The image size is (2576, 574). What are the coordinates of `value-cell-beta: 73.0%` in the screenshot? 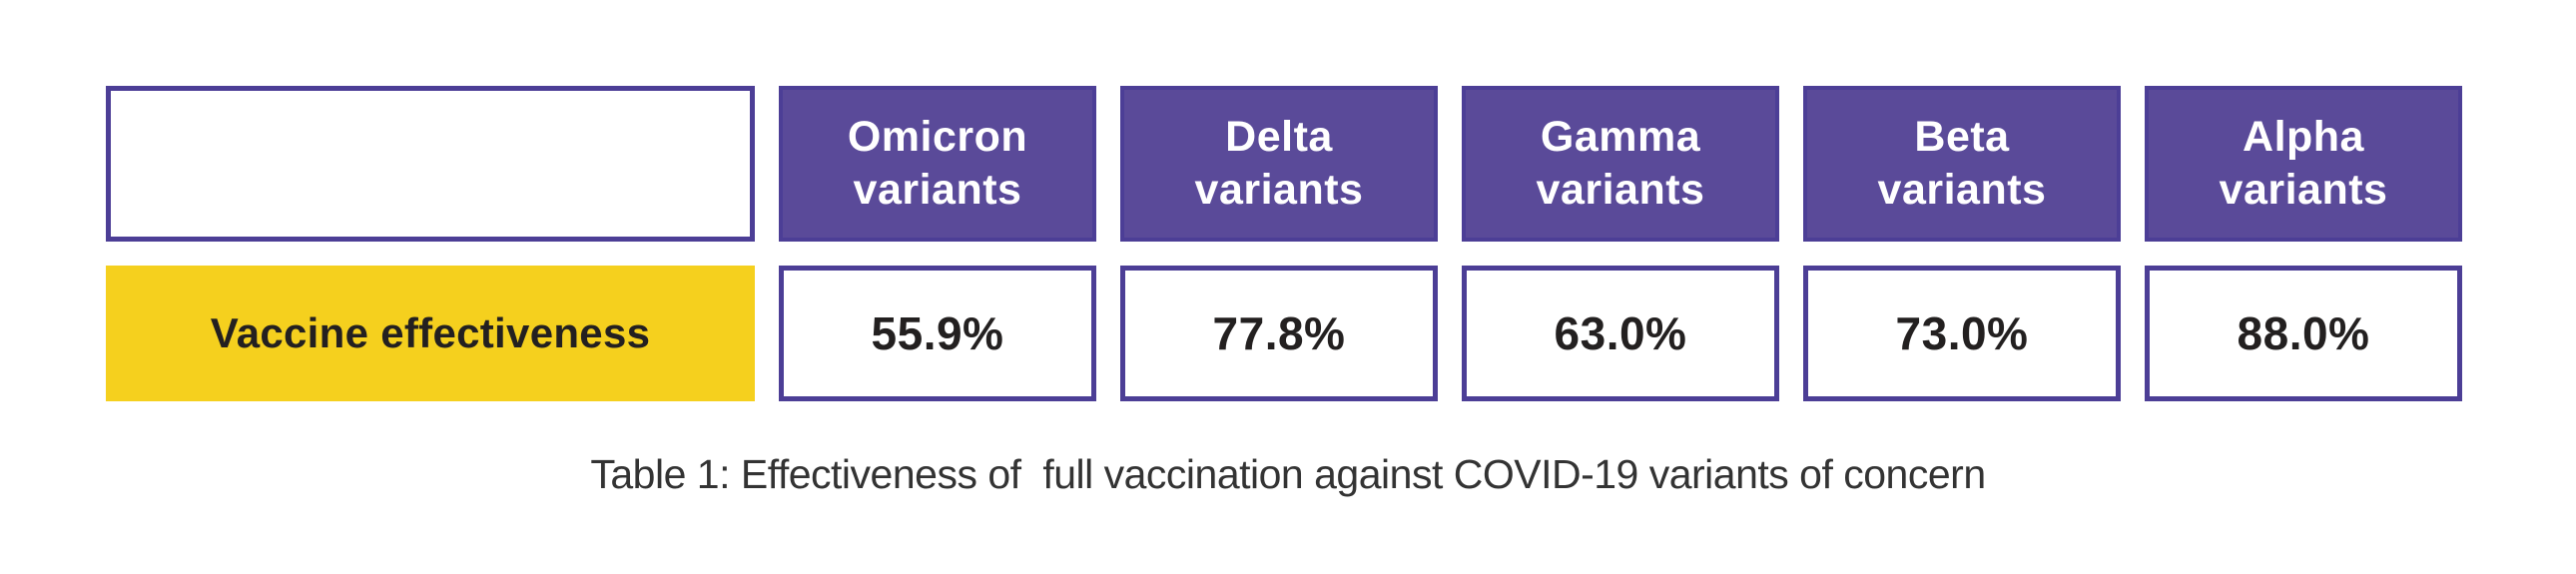 It's located at (1962, 334).